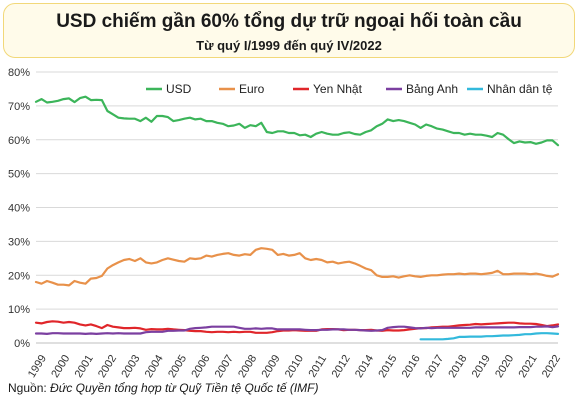 This screenshot has width=580, height=406. Describe the element at coordinates (520, 89) in the screenshot. I see `legend-label: Nhân dân tệ` at that location.